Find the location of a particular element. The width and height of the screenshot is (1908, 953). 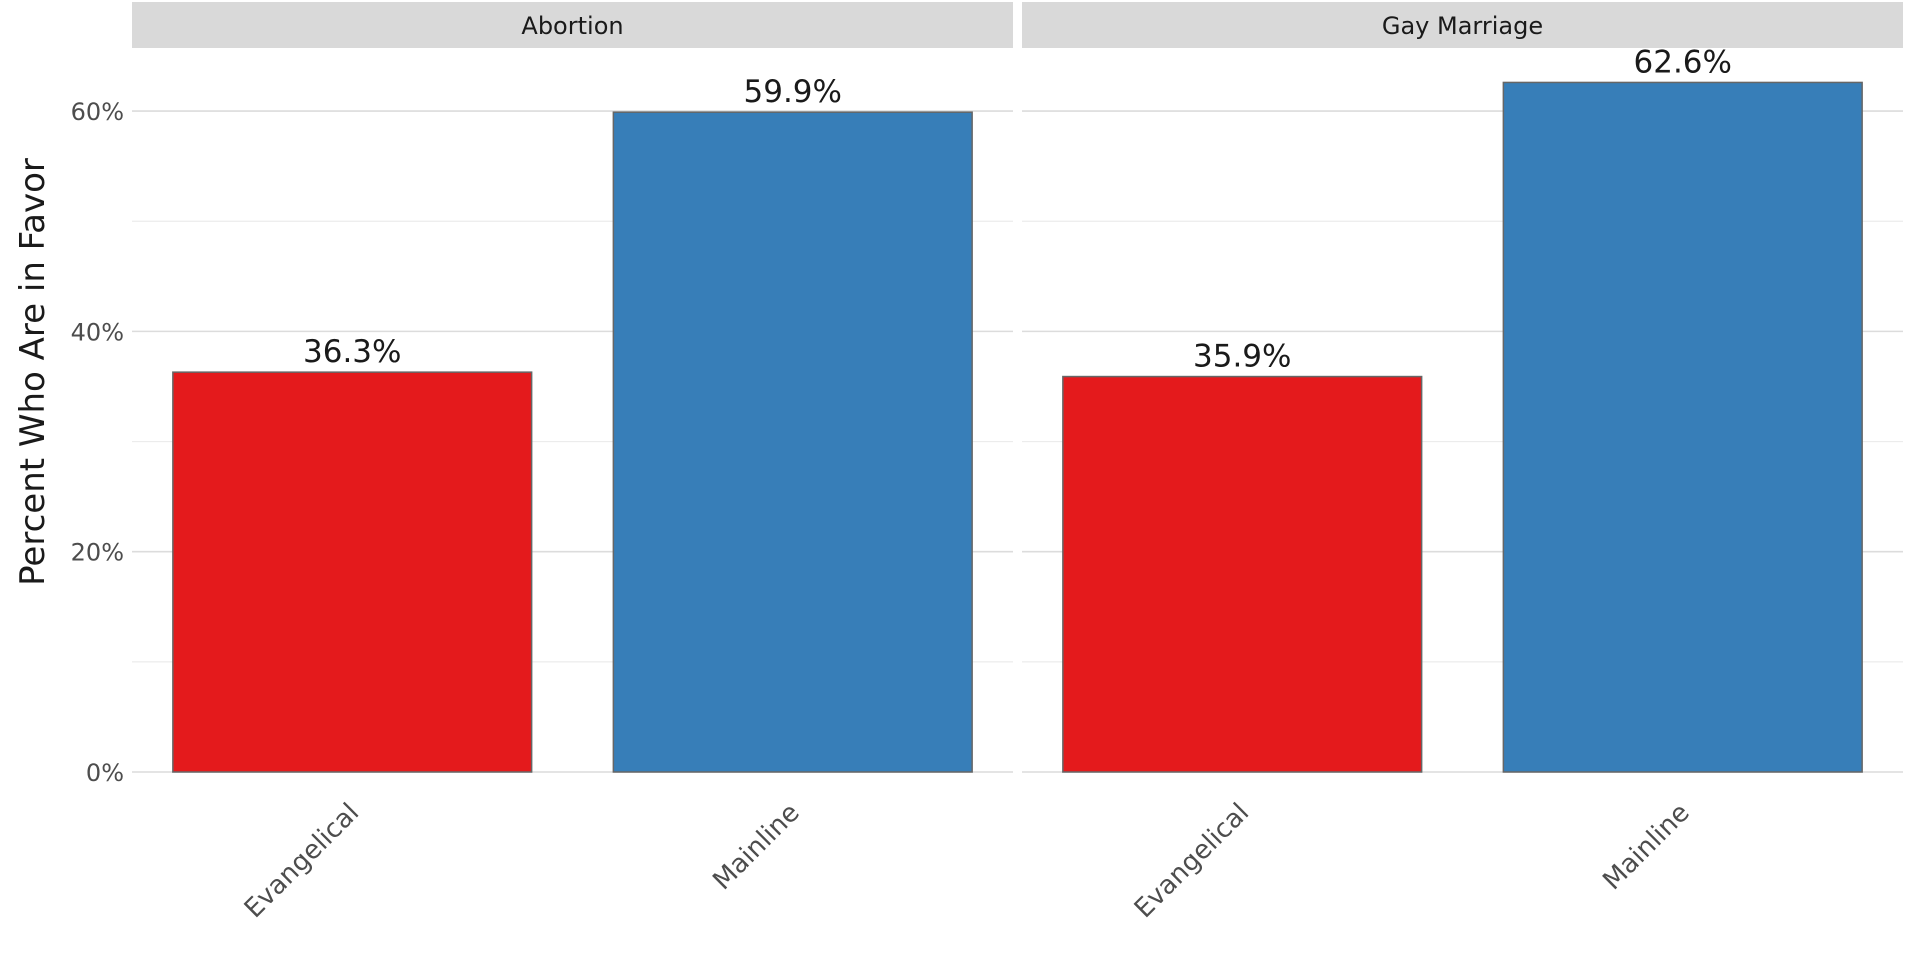

data-label: 62.6% is located at coordinates (1683, 62).